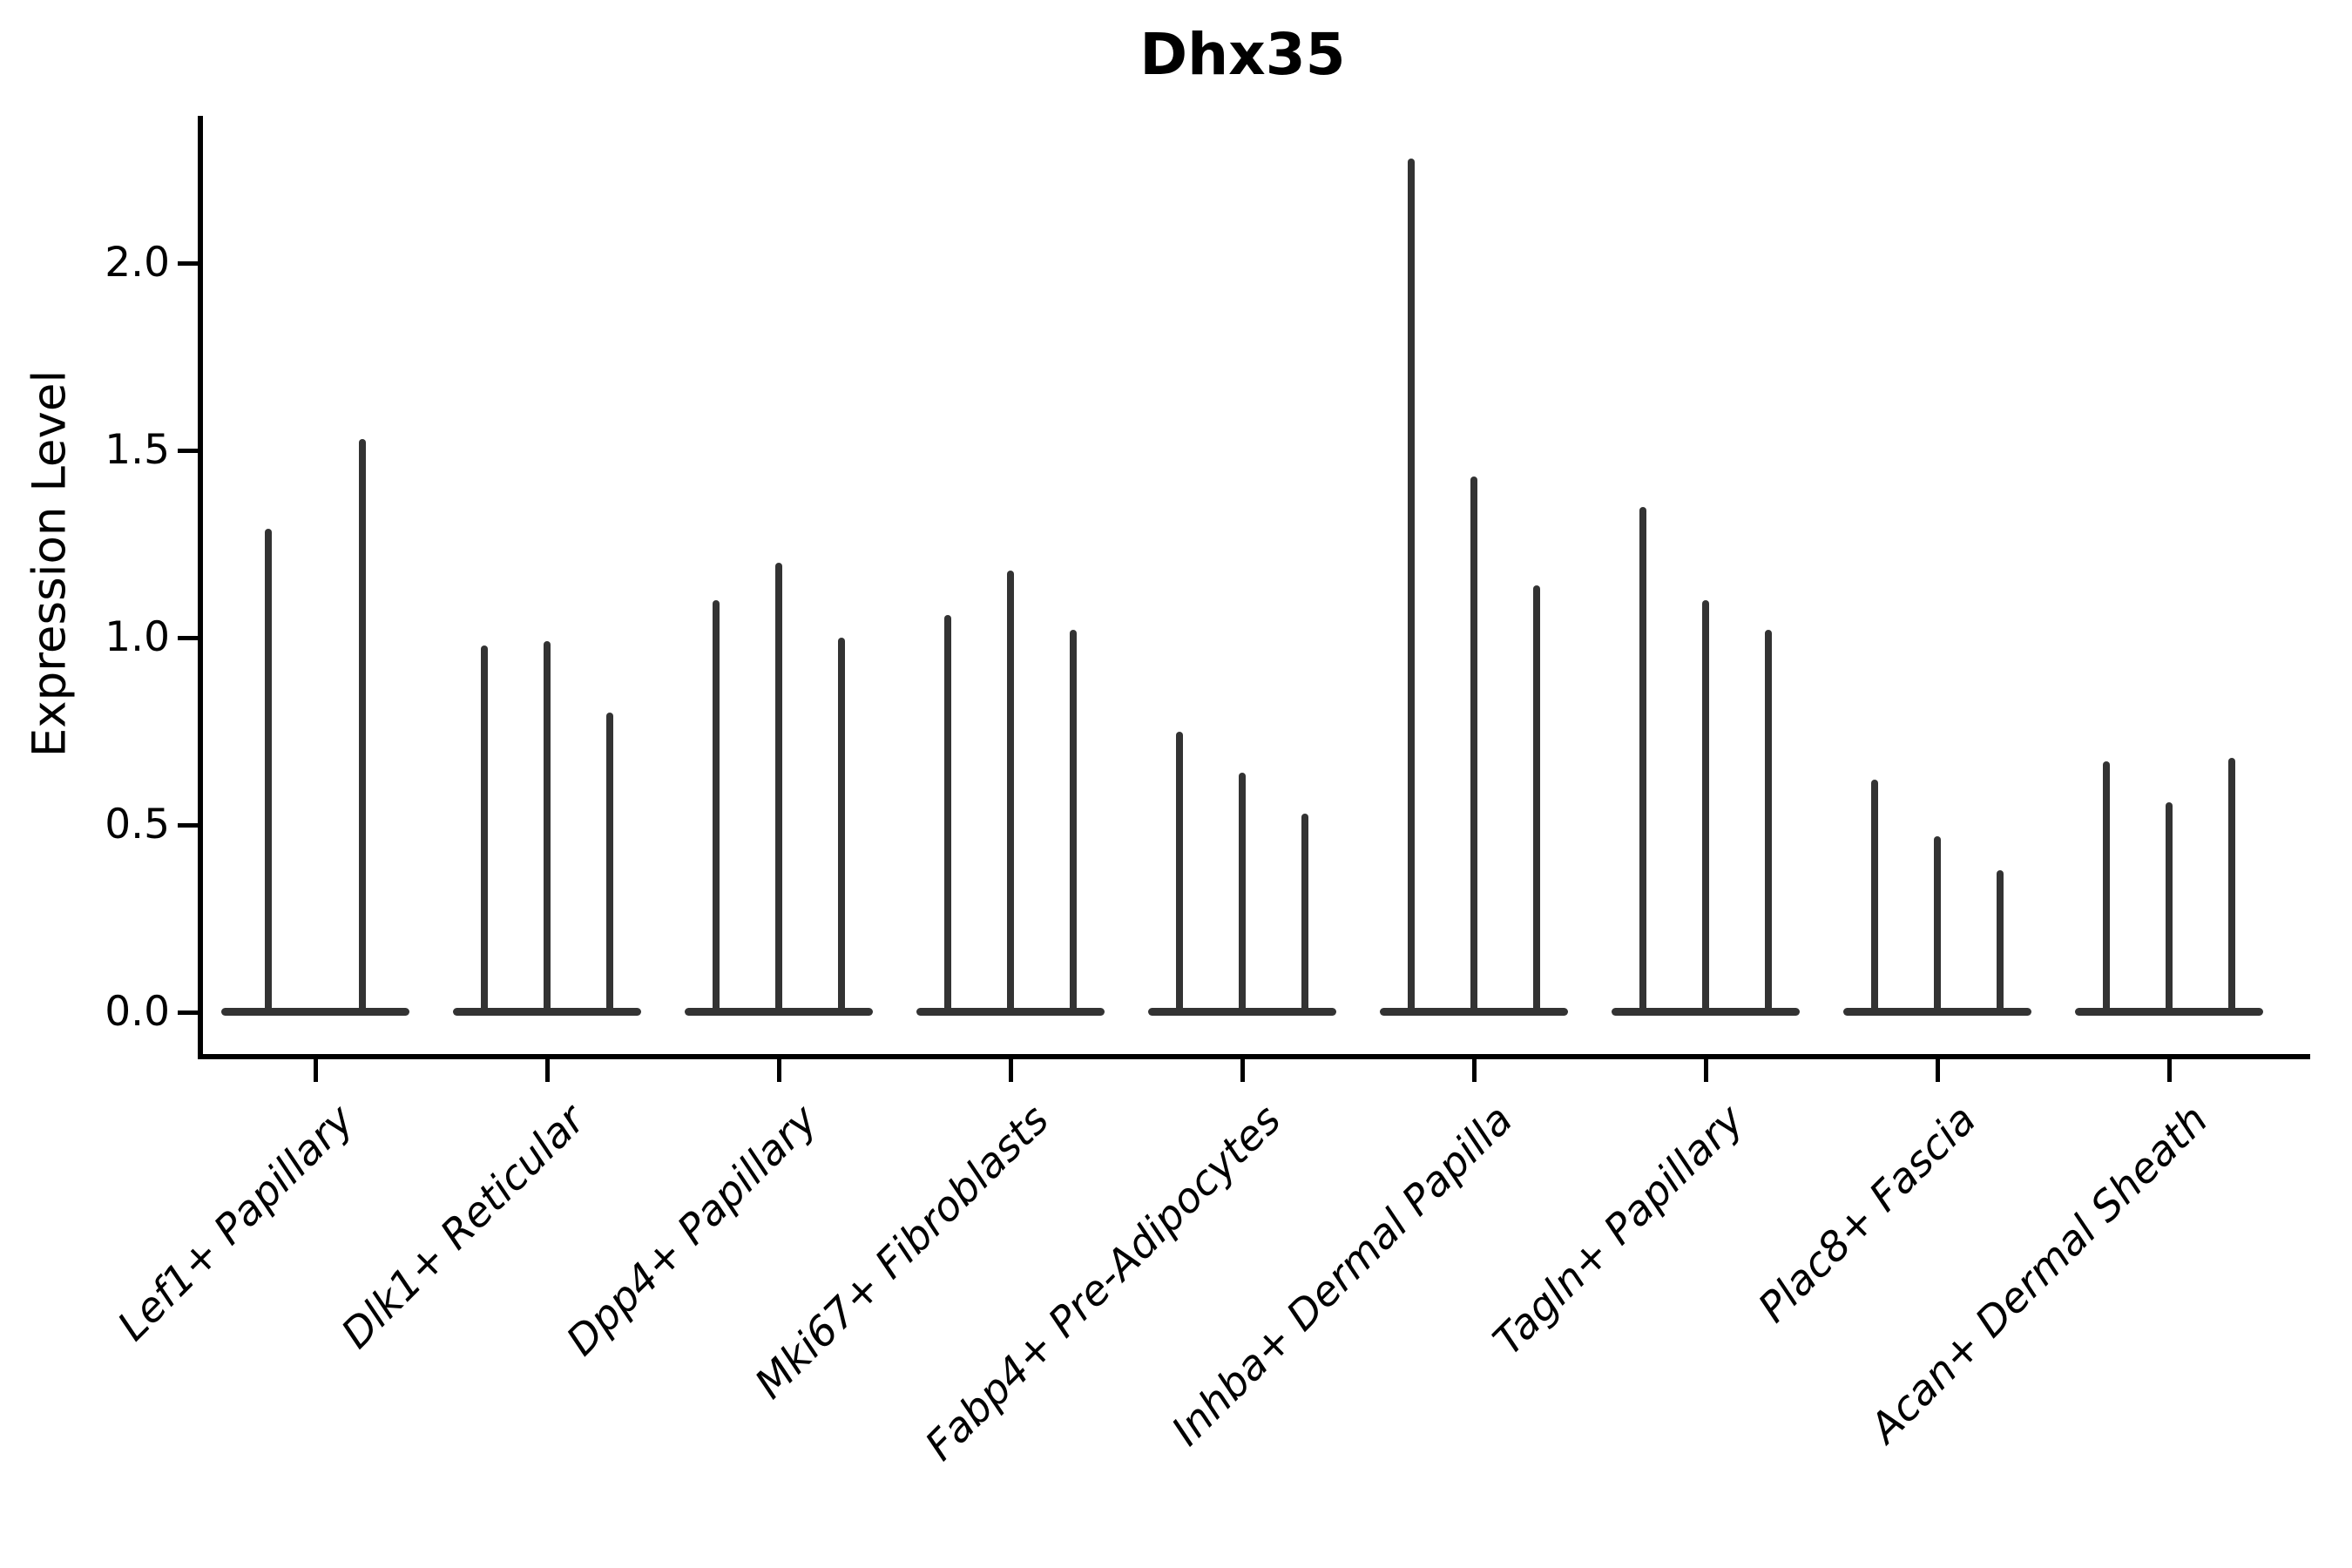 The image size is (2352, 1568). I want to click on chart-title: Dhx35, so click(1242, 54).